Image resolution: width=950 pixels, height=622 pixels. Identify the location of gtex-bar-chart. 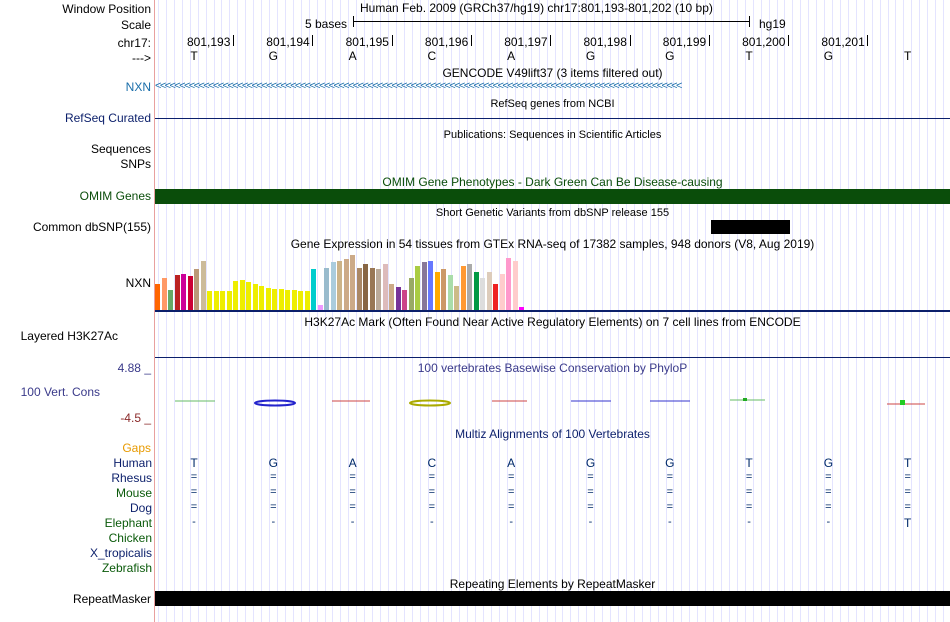
(345, 281).